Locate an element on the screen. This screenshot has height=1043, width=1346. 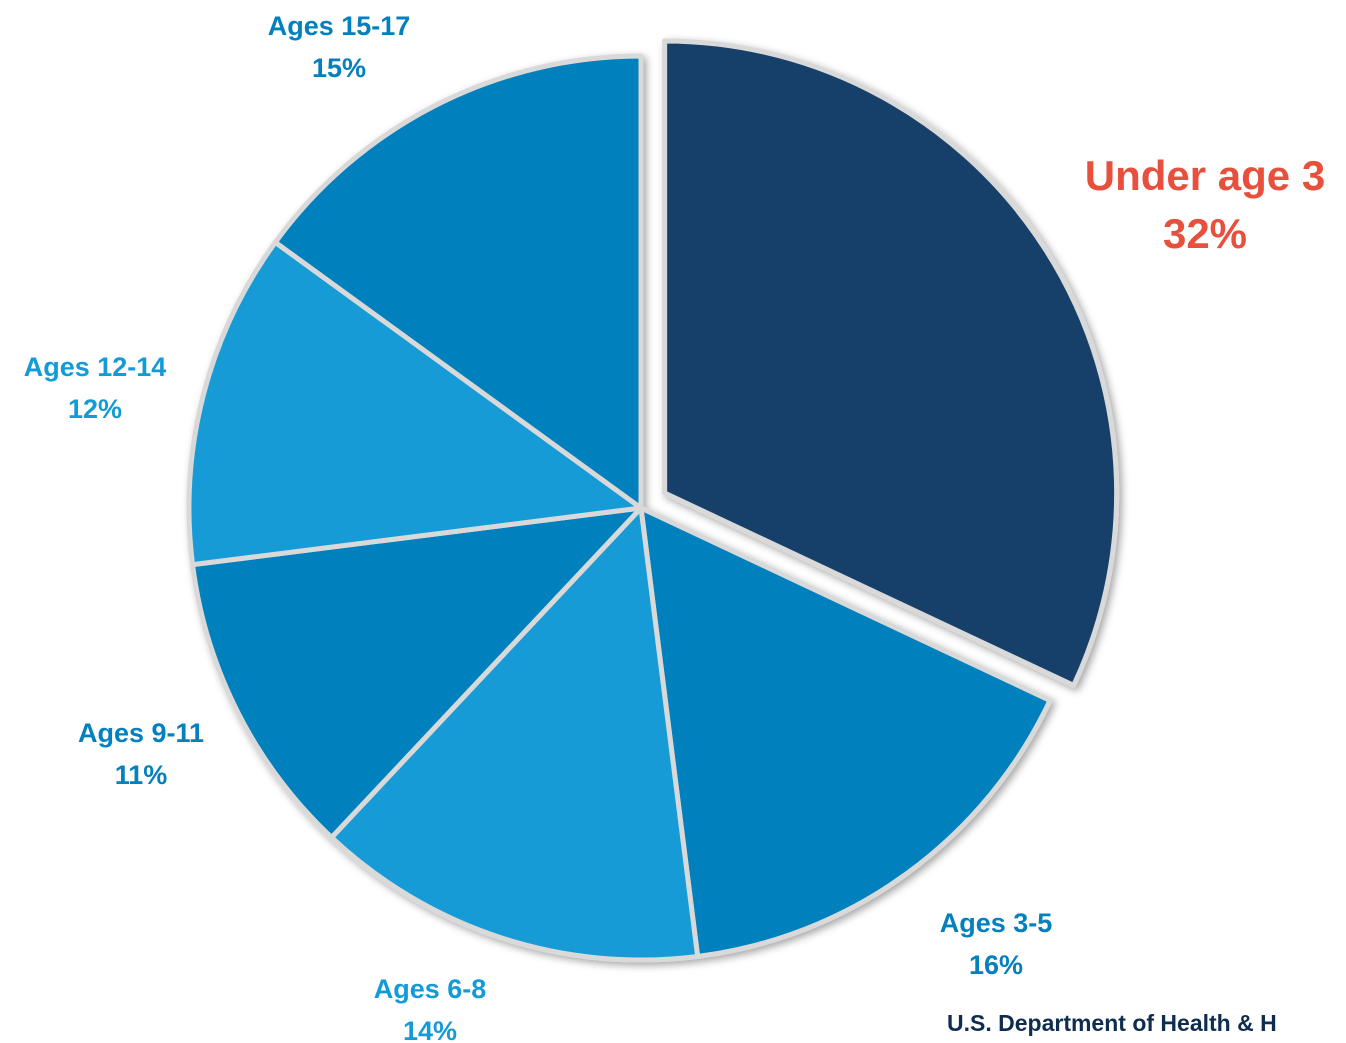
slice-value-label: 32% is located at coordinates (1205, 233).